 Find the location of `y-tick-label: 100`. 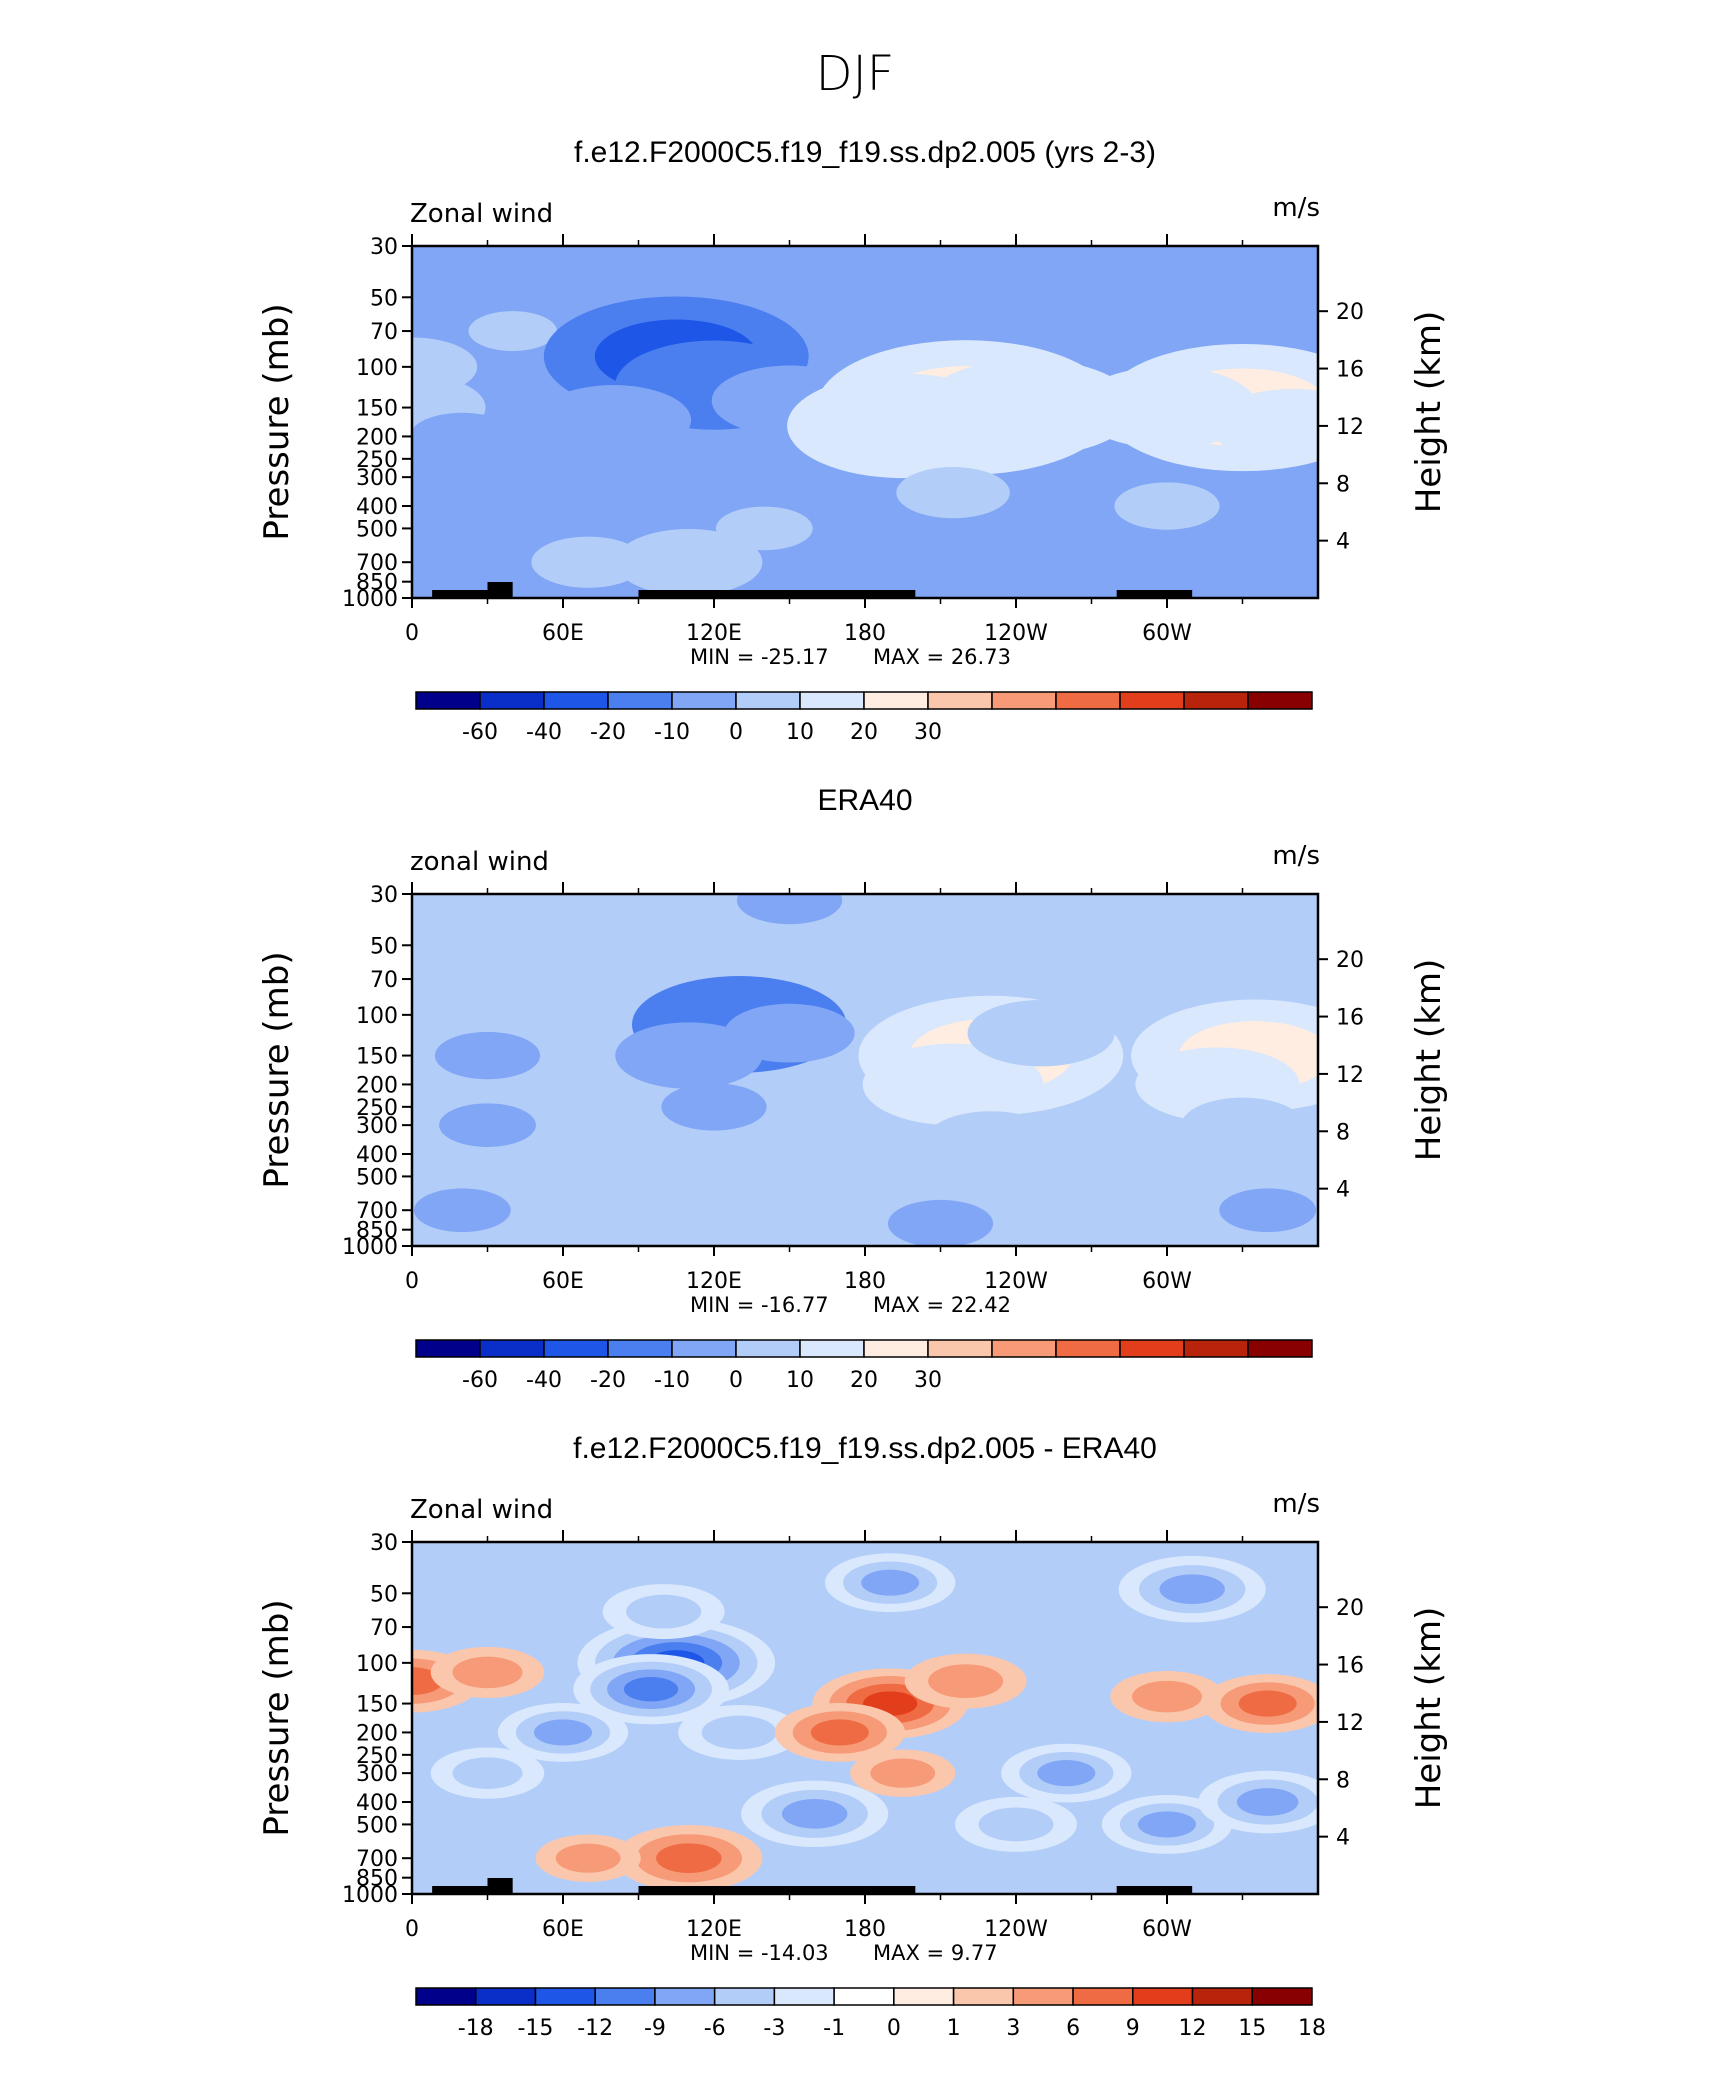

y-tick-label: 100 is located at coordinates (377, 368).